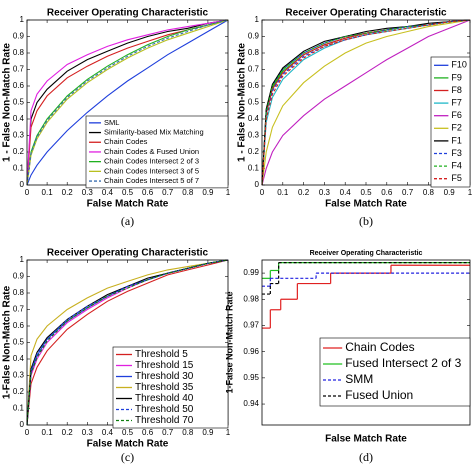  I want to click on y-tick-label: 0.98, so click(251, 298).